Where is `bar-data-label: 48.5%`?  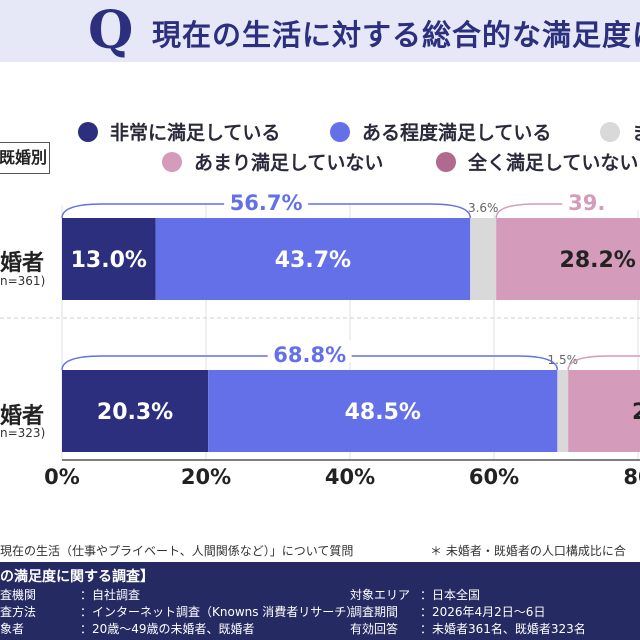
bar-data-label: 48.5% is located at coordinates (383, 412).